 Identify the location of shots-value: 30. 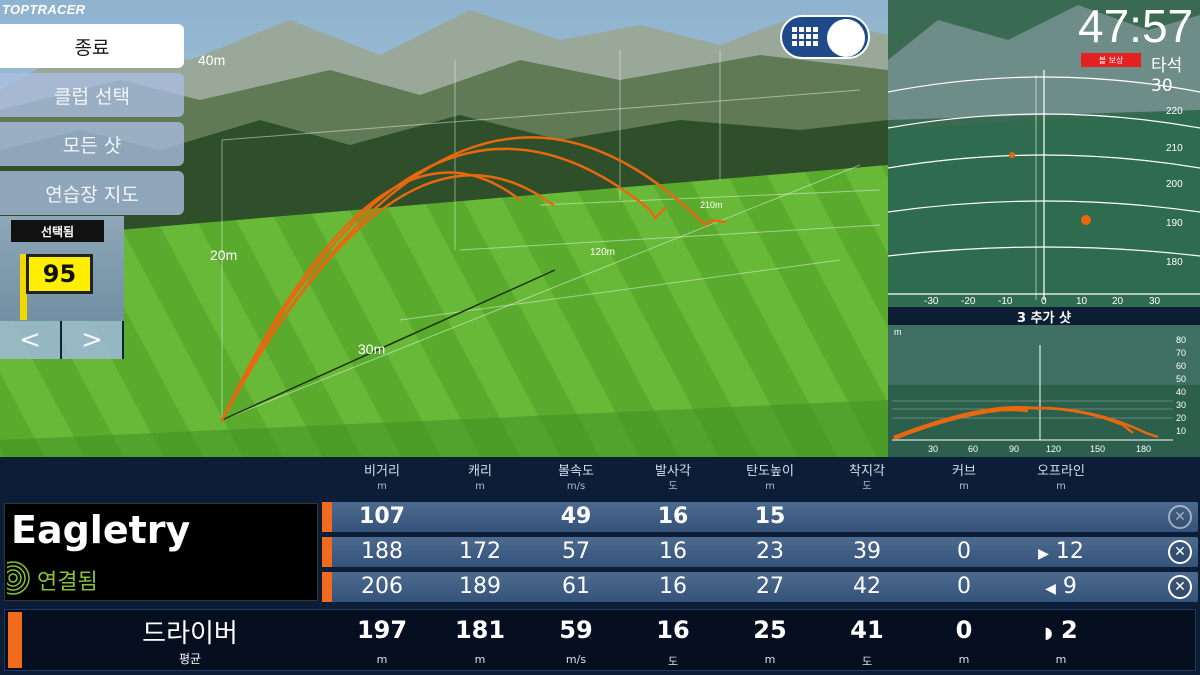
(1162, 86).